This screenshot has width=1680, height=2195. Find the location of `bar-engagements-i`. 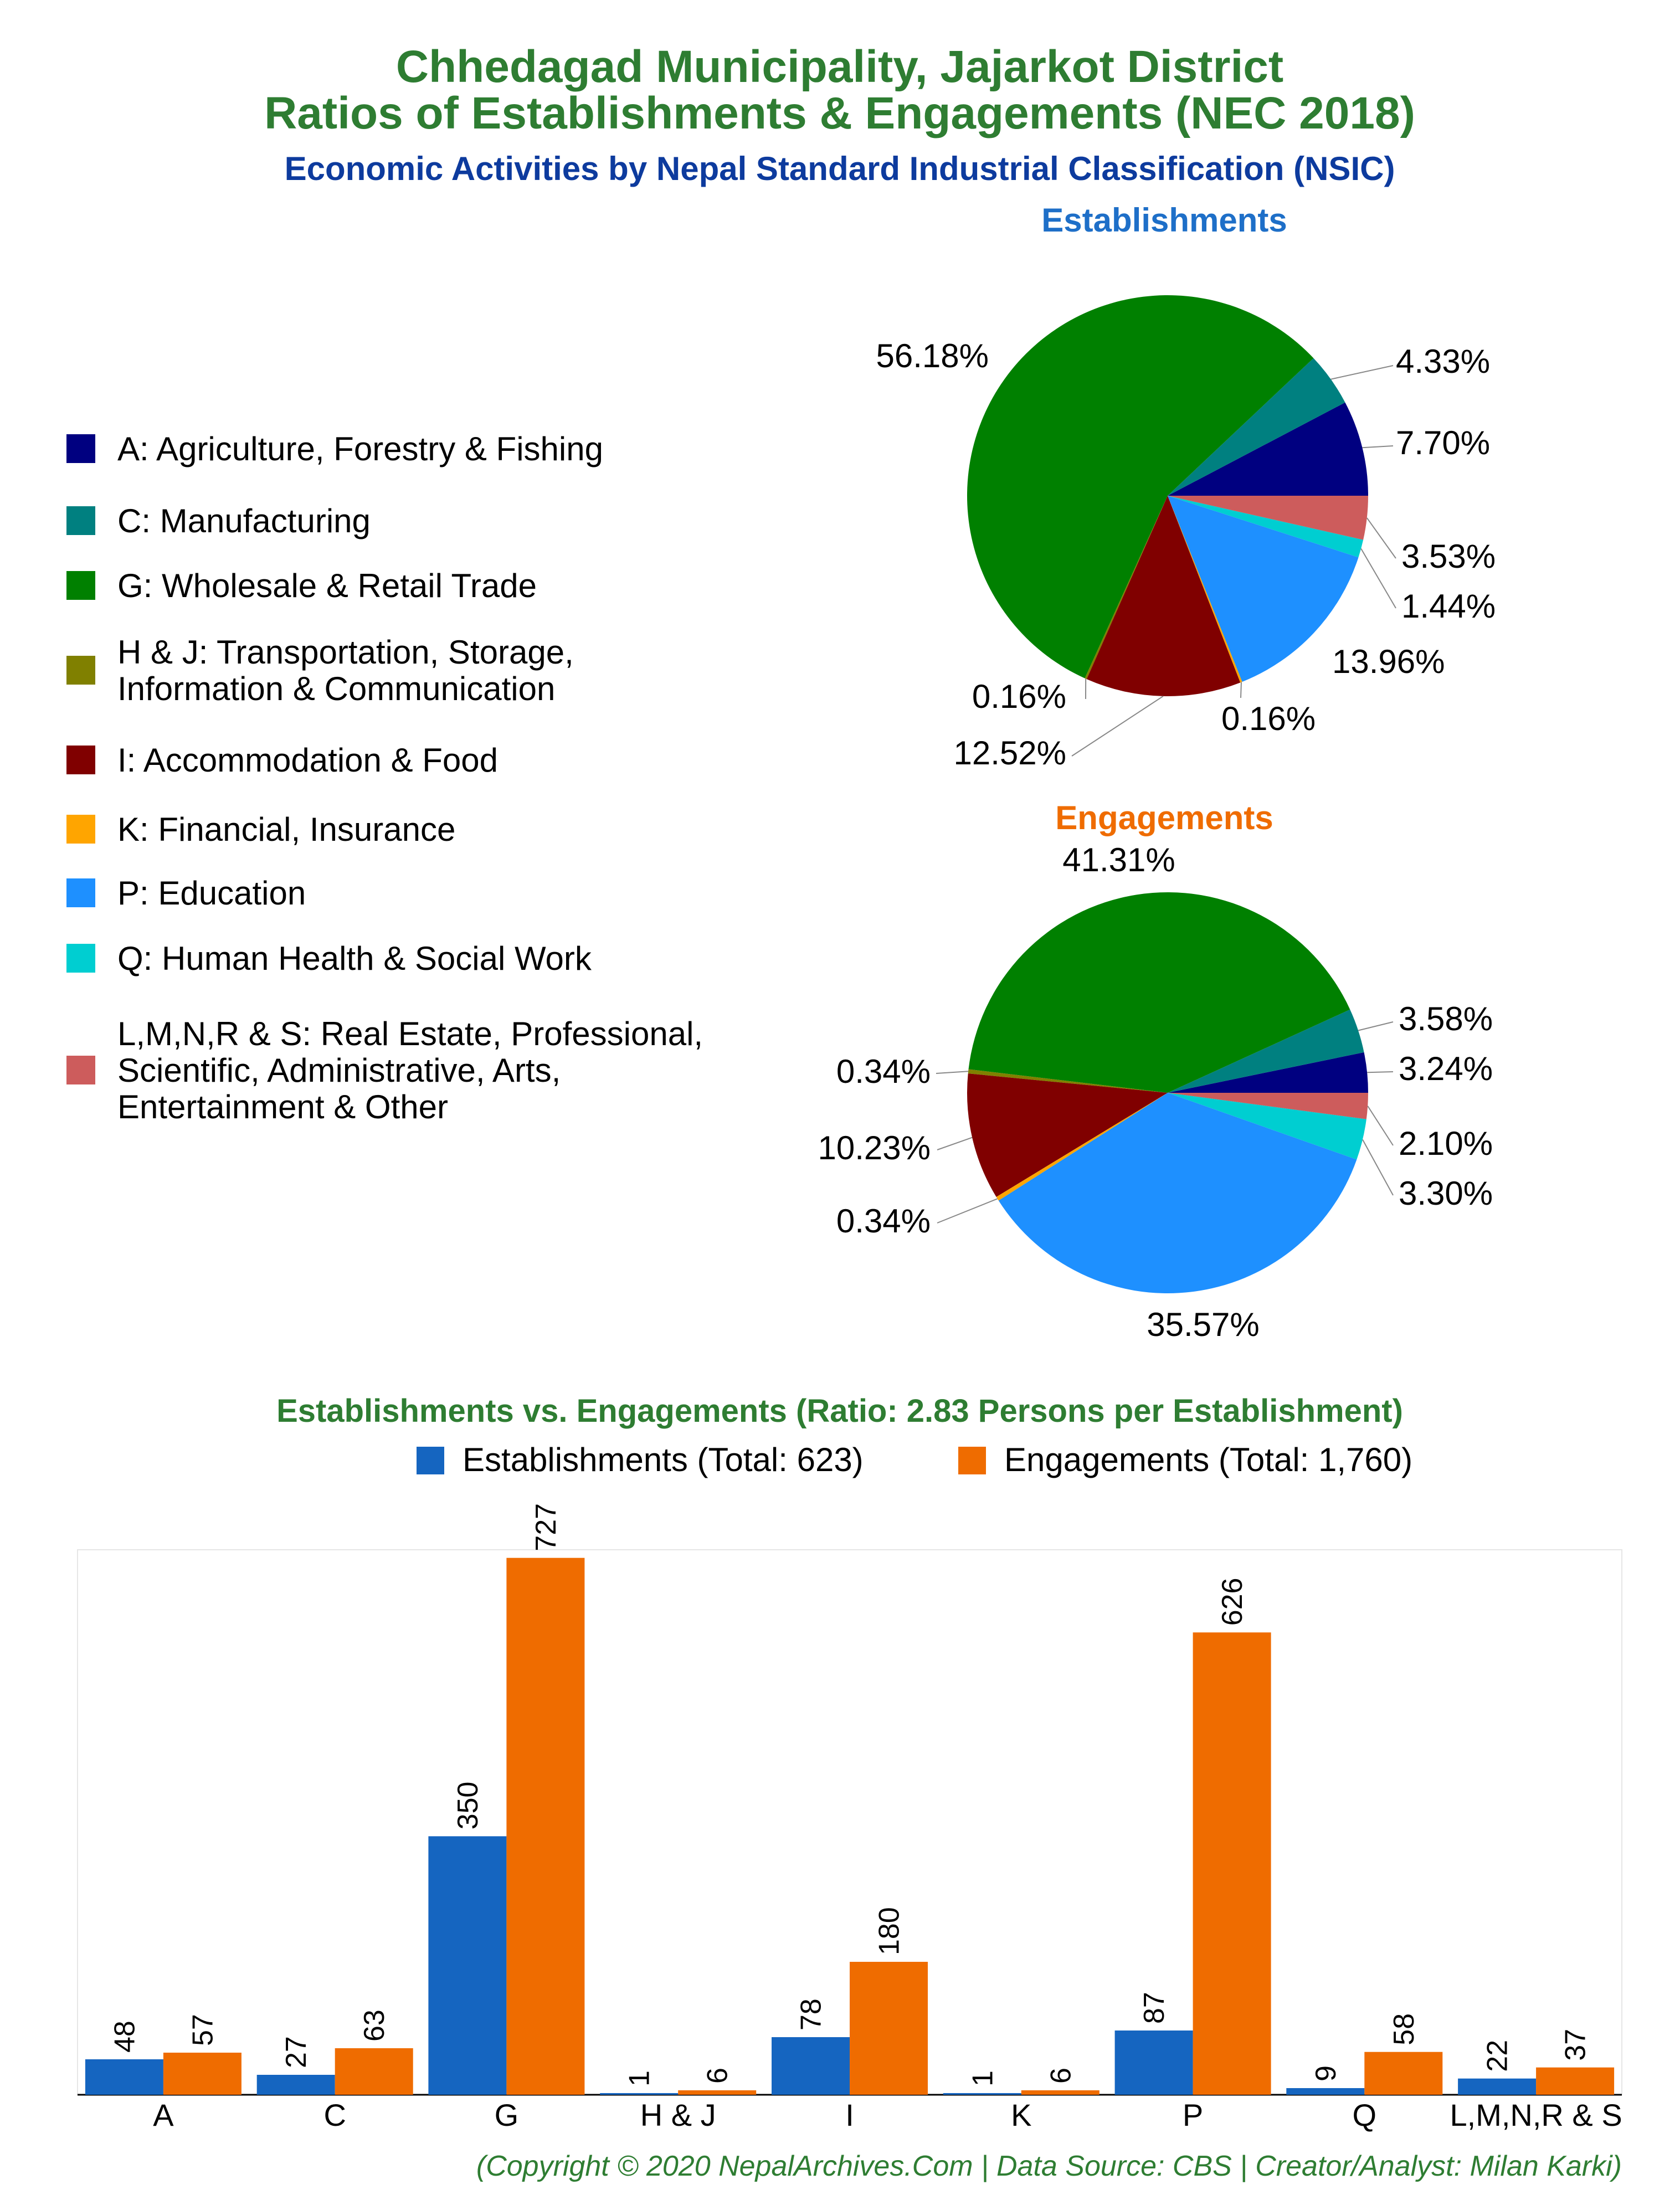

bar-engagements-i is located at coordinates (889, 2028).